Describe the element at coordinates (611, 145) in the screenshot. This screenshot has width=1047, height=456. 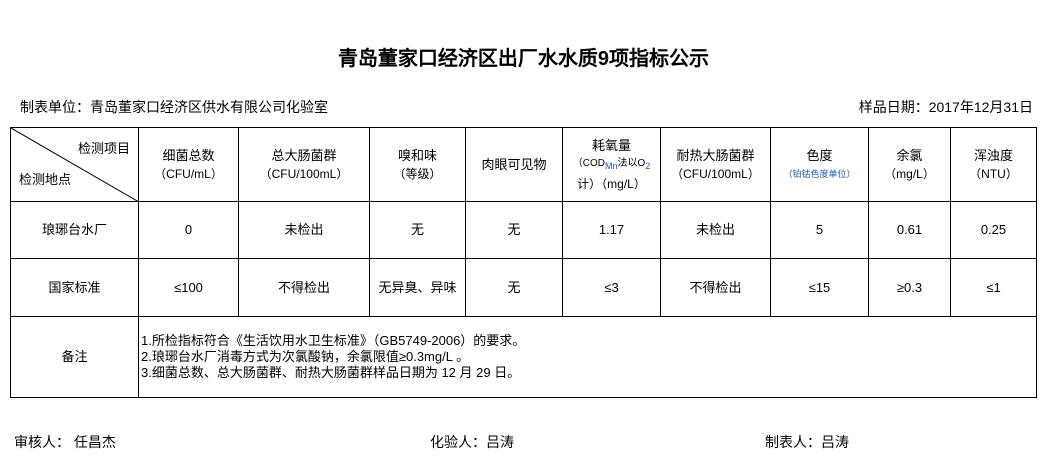
I see `header-name: 耗氧量` at that location.